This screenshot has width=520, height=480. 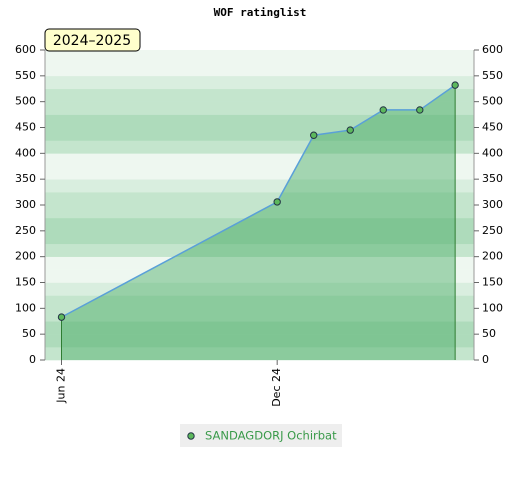 I want to click on y2-tick-label: 600, so click(x=492, y=49).